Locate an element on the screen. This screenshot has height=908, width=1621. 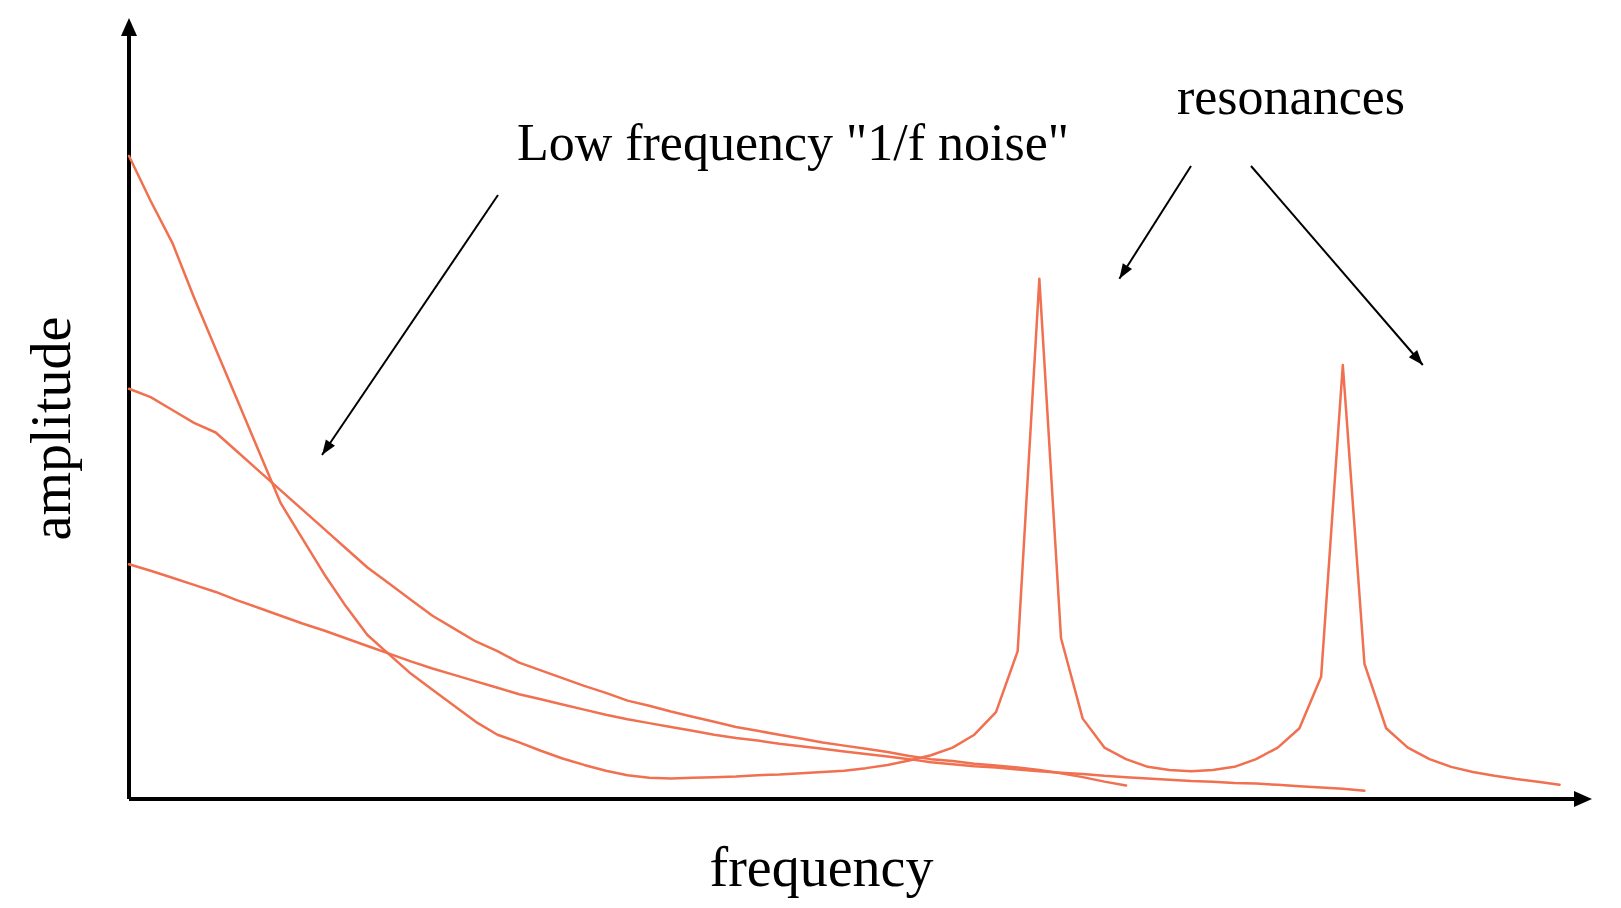
text: resonances is located at coordinates (1291, 96).